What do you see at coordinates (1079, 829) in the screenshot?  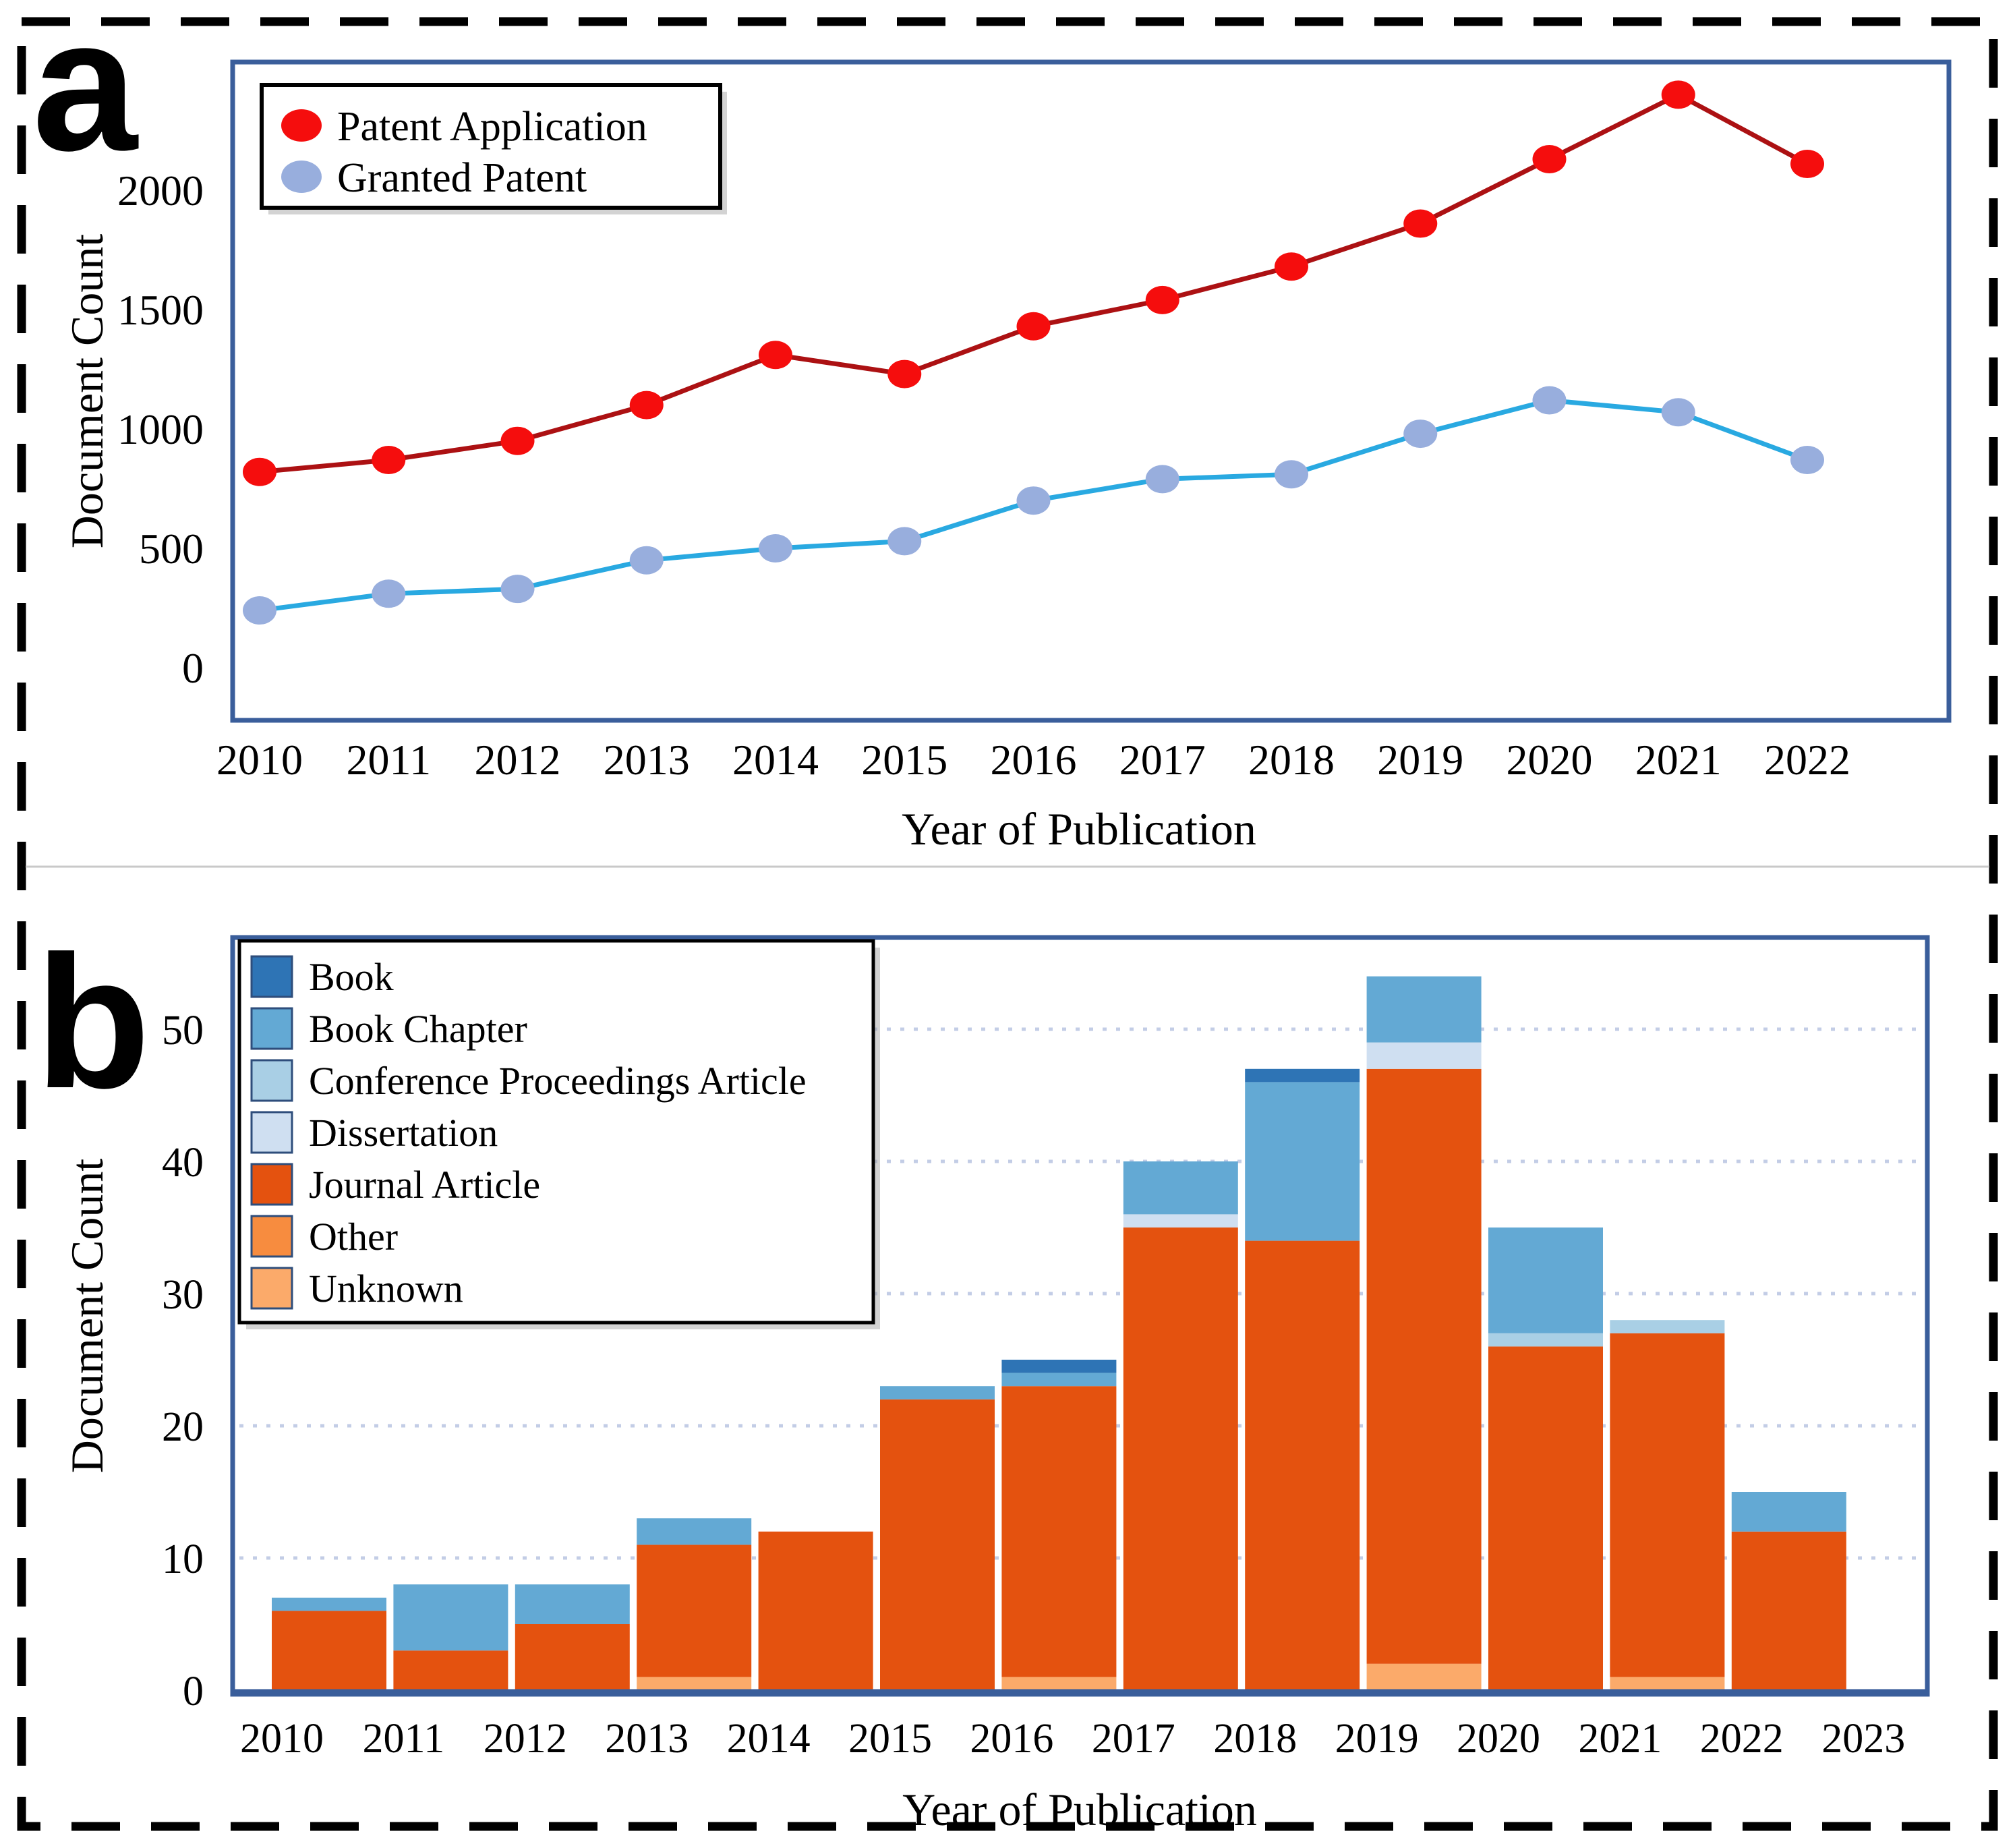 I see `panel-a-xaxis-title: Year of Publication` at bounding box center [1079, 829].